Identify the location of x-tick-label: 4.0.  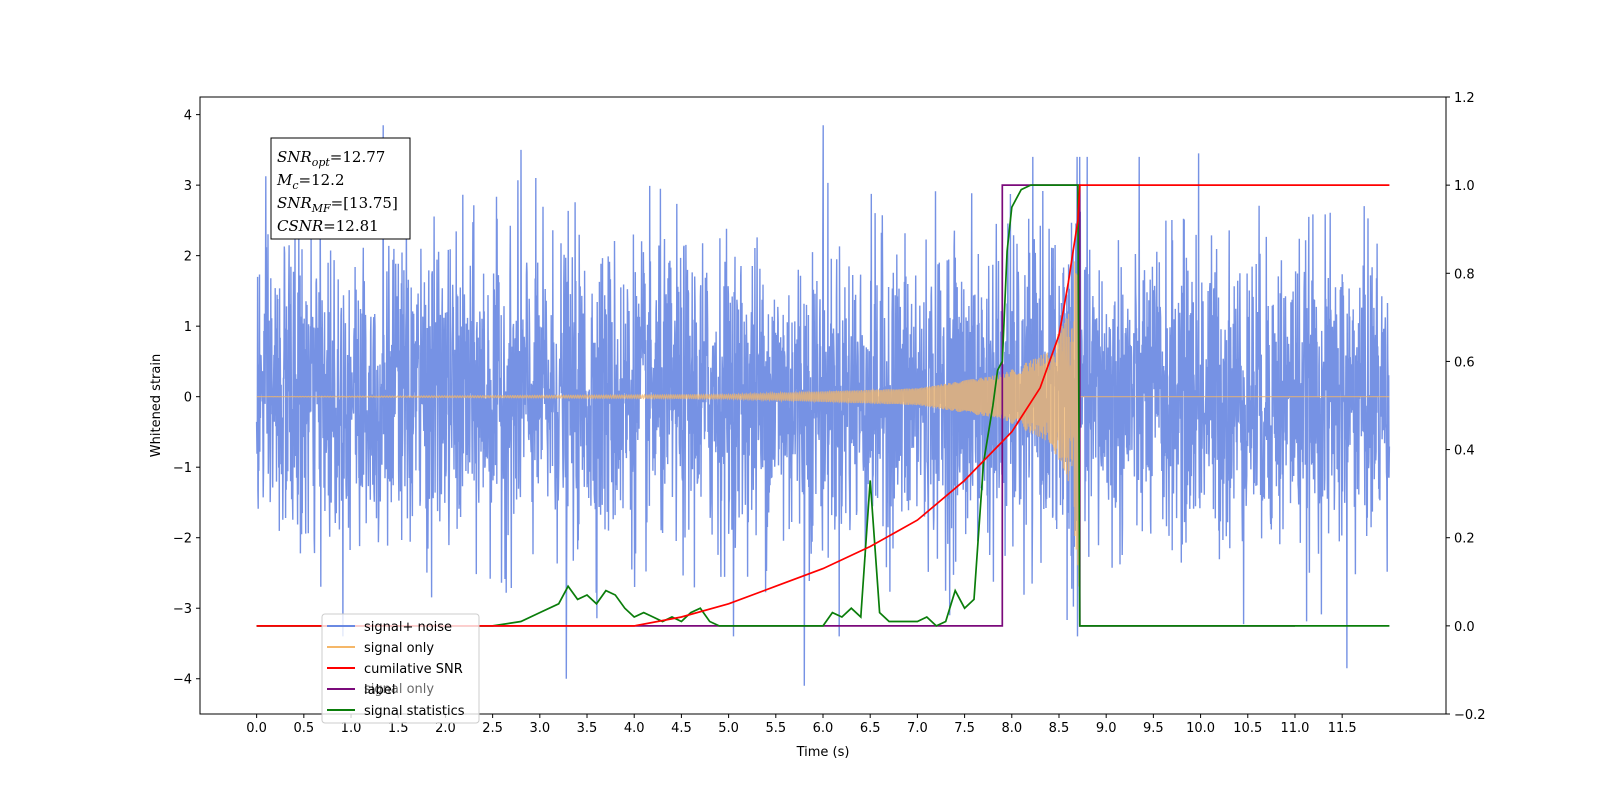
(634, 728).